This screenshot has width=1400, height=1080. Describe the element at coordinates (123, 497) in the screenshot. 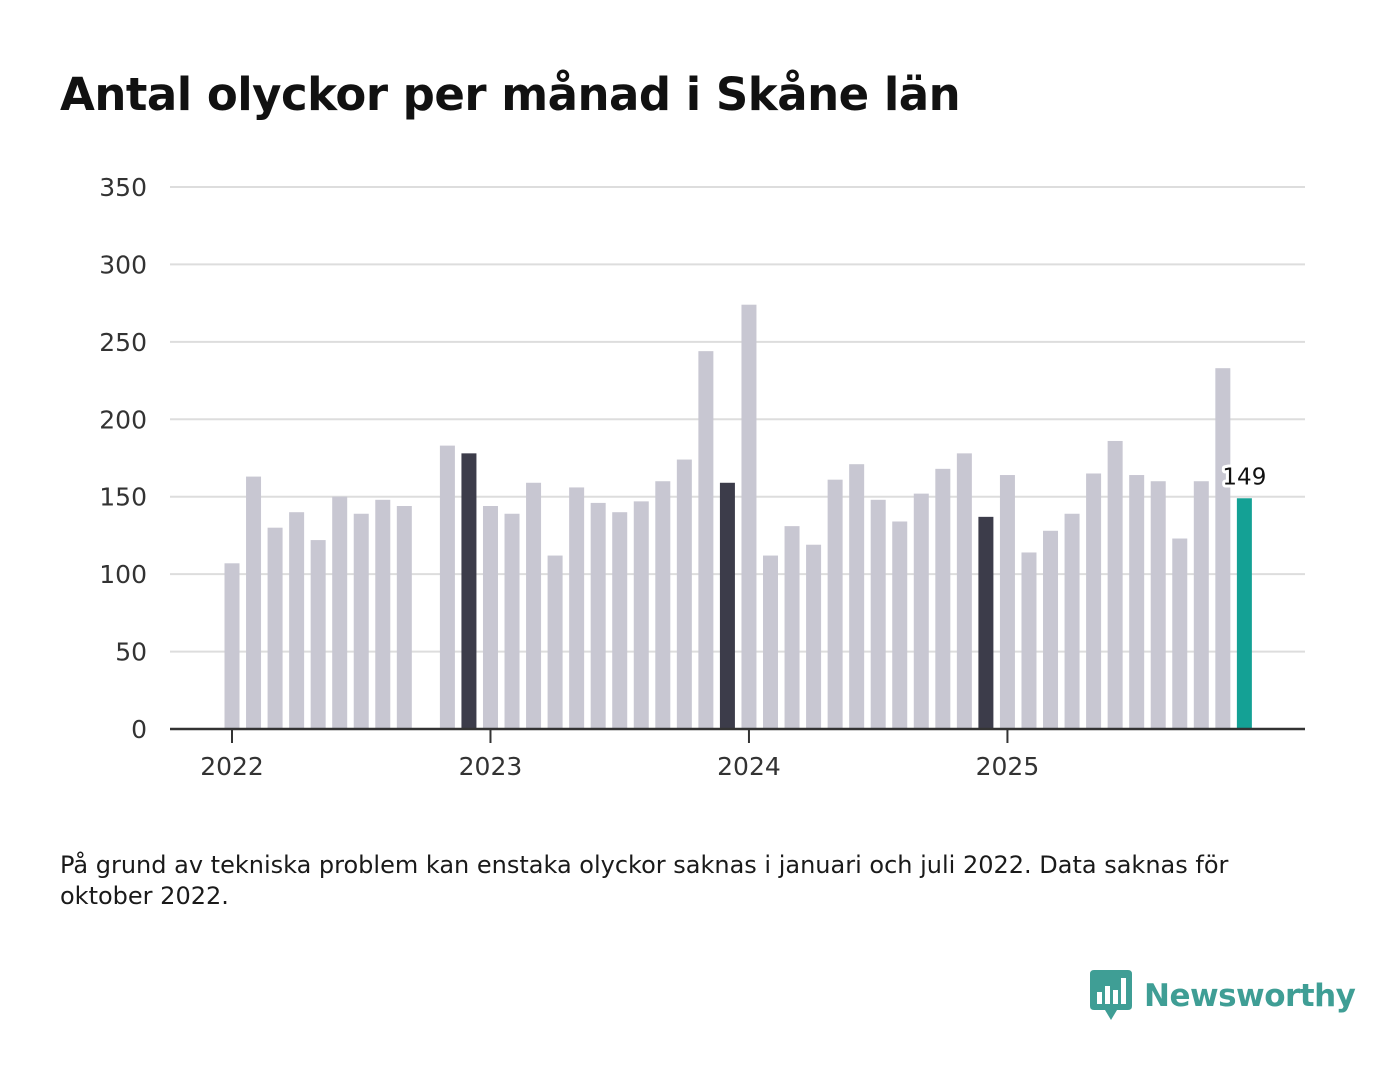

I see `y-tick-label: 150` at that location.